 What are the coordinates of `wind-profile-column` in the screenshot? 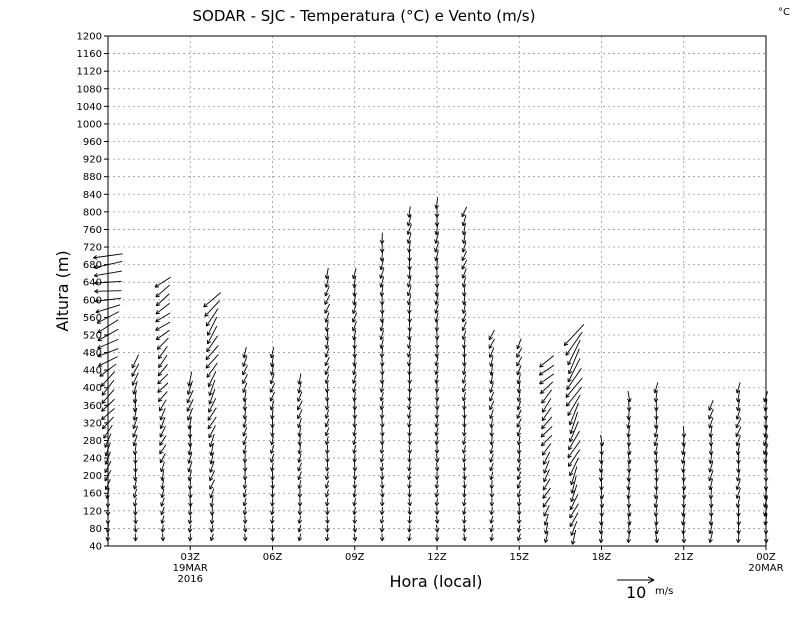 It's located at (601, 488).